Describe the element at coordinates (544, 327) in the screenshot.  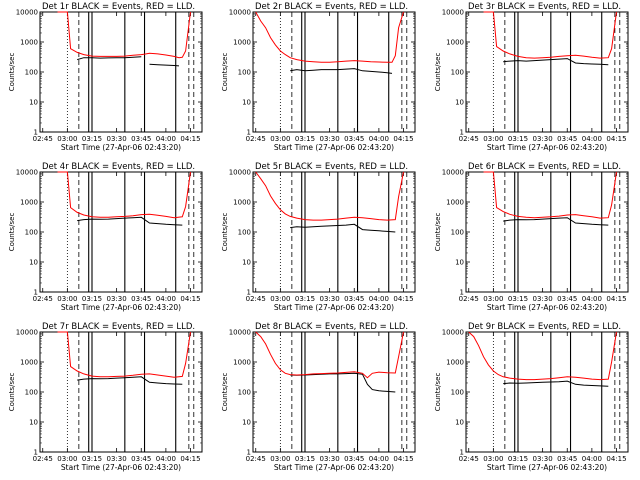
I see `panel-title: Det 9r BLACK = Events, RED = LLD.` at that location.